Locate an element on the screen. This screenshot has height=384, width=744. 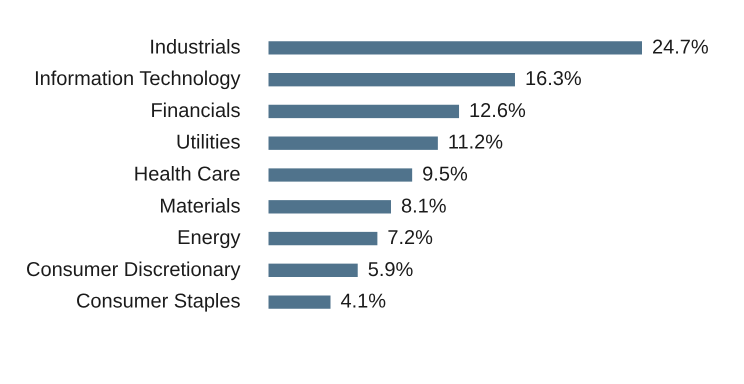
data-label: 9.5% is located at coordinates (445, 175).